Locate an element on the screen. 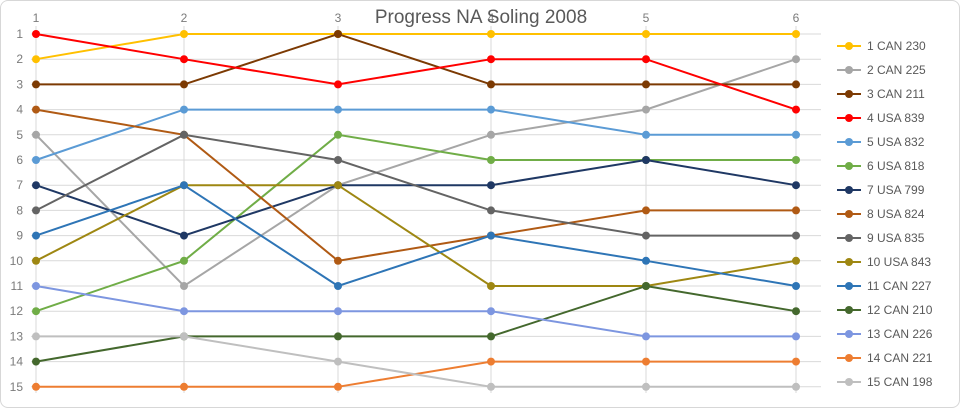  y-axis-label: 5 is located at coordinates (19, 135).